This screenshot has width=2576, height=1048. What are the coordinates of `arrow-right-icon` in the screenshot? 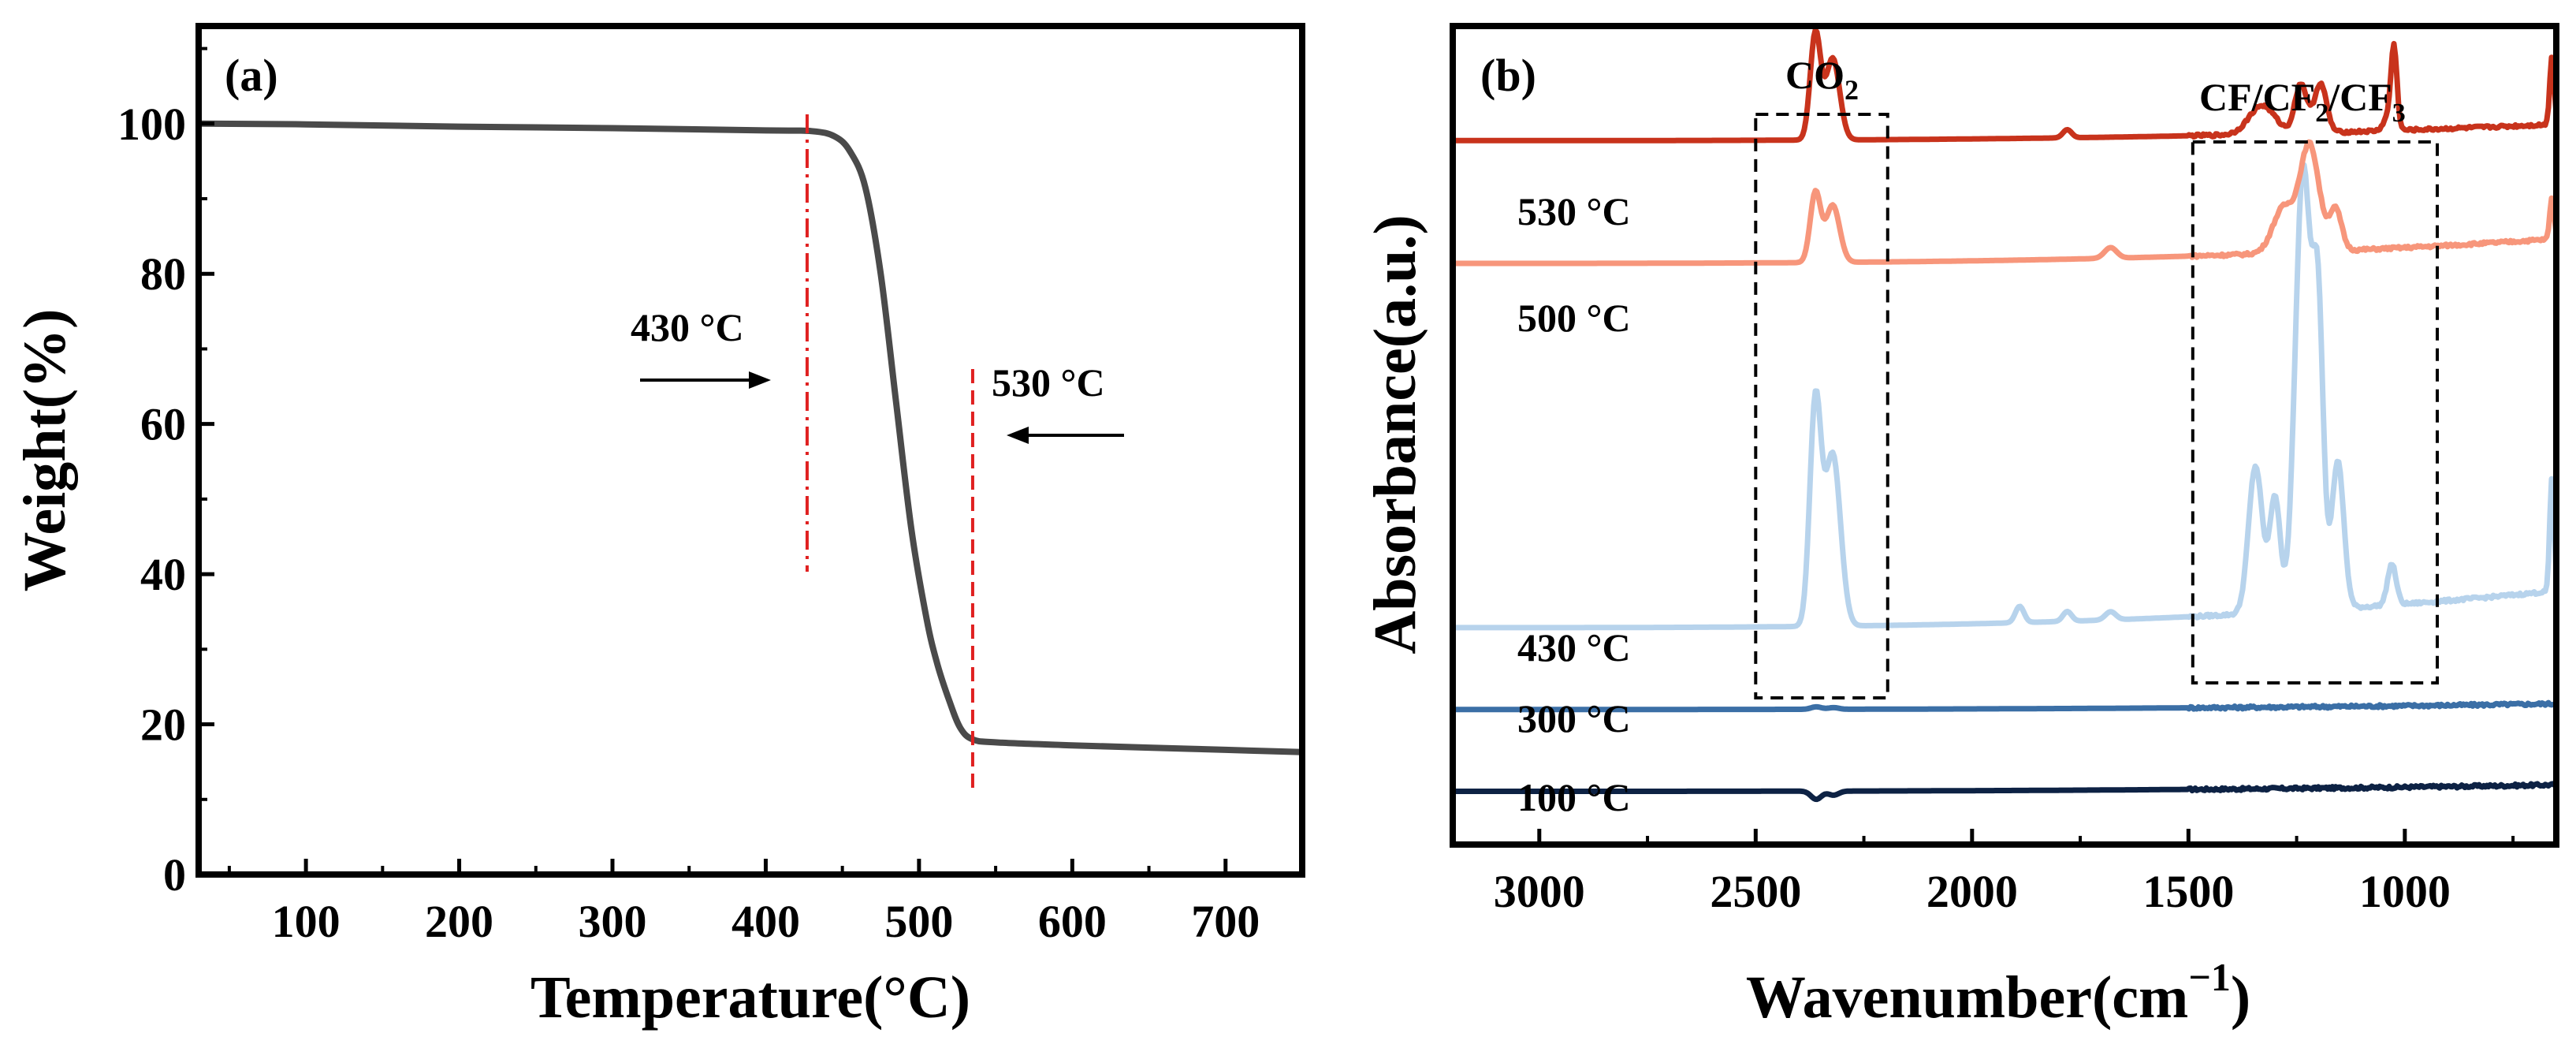 It's located at (705, 380).